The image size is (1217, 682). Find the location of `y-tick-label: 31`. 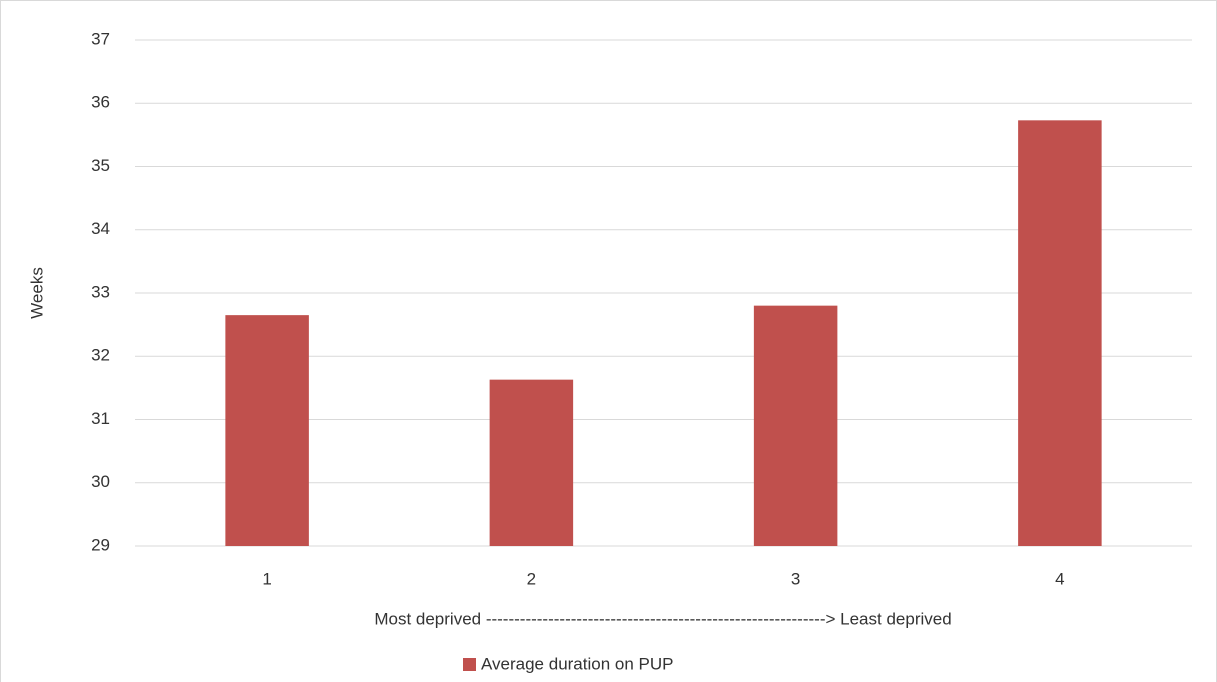

y-tick-label: 31 is located at coordinates (100, 418).